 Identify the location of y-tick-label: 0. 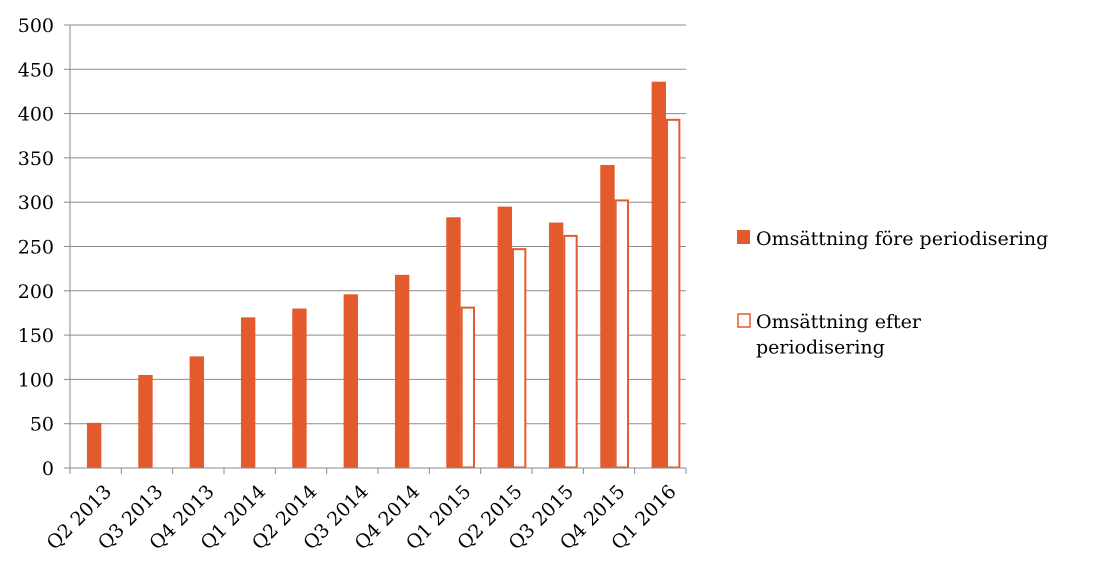
(48, 469).